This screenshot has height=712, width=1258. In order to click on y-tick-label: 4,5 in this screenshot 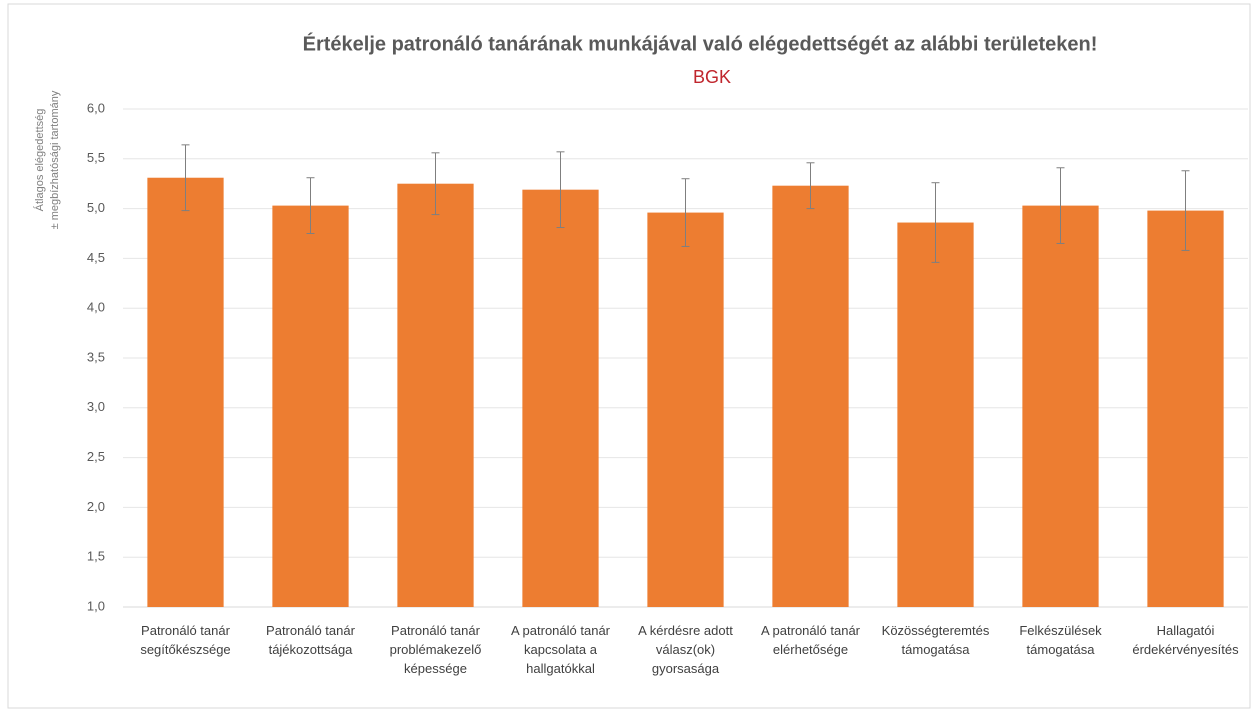, I will do `click(96, 257)`.